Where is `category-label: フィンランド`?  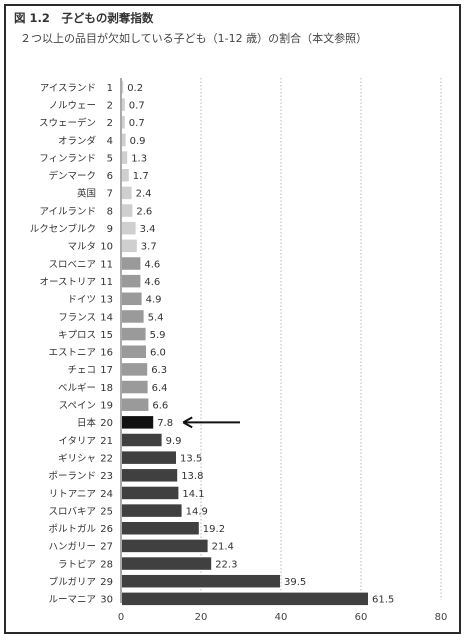
category-label: フィンランド is located at coordinates (67, 158).